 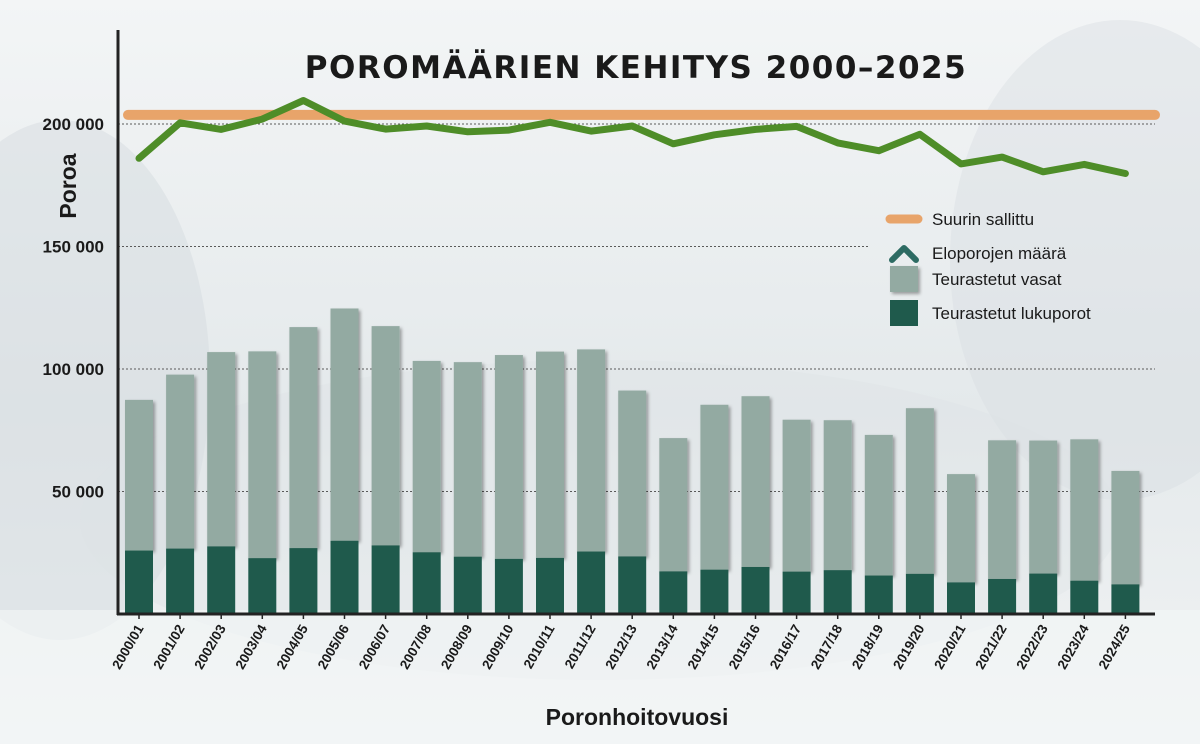 What do you see at coordinates (997, 279) in the screenshot?
I see `legend-label: Teurastetut vasat` at bounding box center [997, 279].